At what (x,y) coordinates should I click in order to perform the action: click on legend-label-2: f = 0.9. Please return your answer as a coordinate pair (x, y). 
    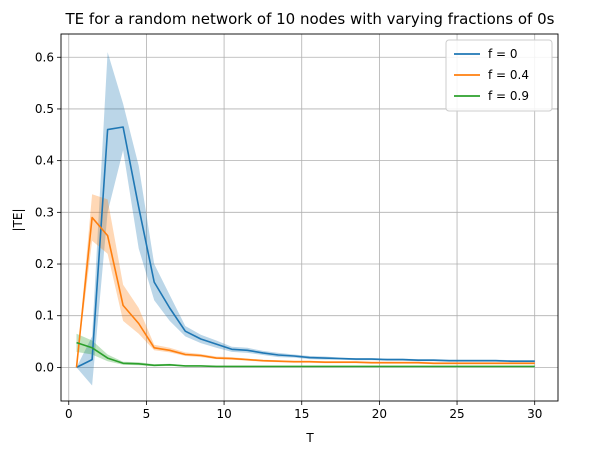
    Looking at the image, I should click on (508, 96).